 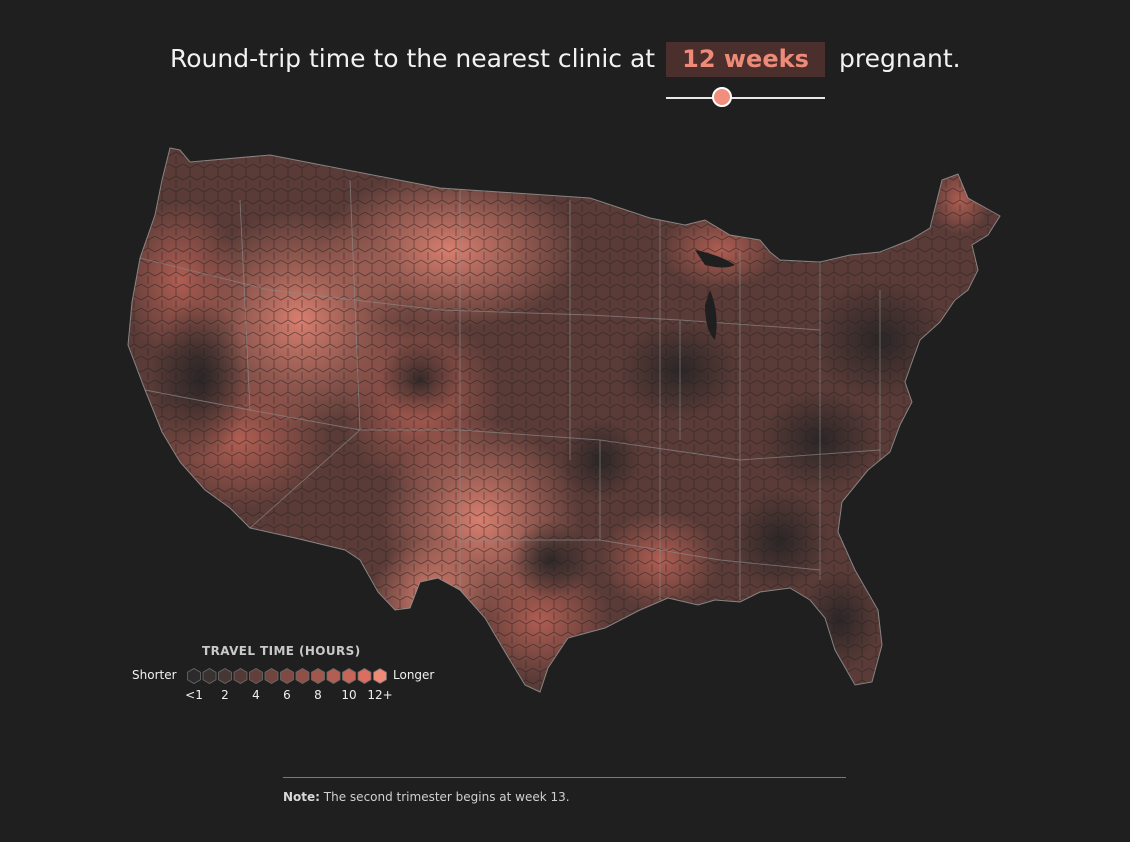 What do you see at coordinates (349, 695) in the screenshot?
I see `legend-tick-label: 10` at bounding box center [349, 695].